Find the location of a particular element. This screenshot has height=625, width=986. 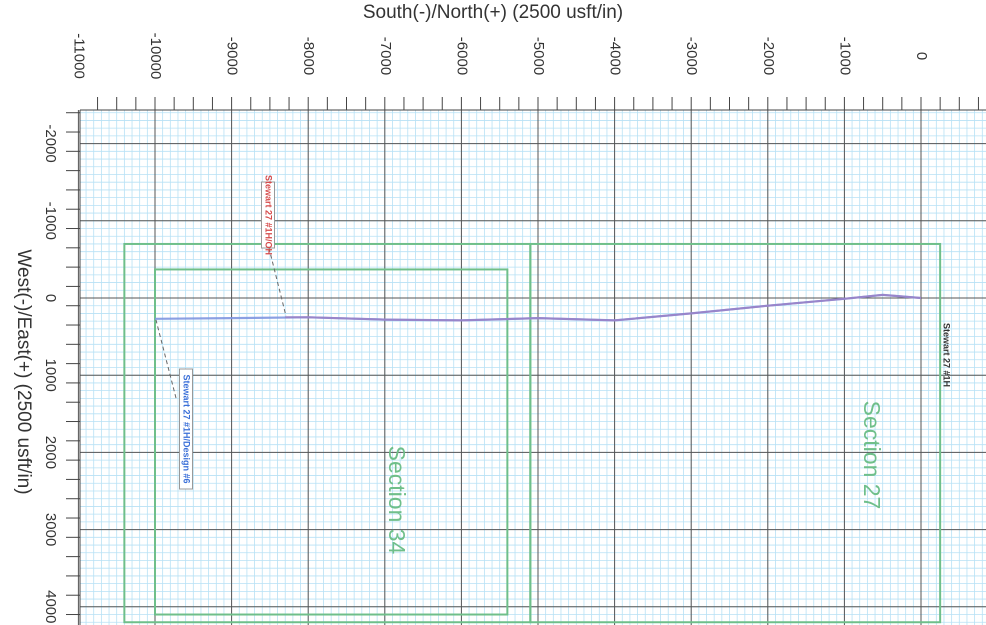

series-line is located at coordinates (603, 307).